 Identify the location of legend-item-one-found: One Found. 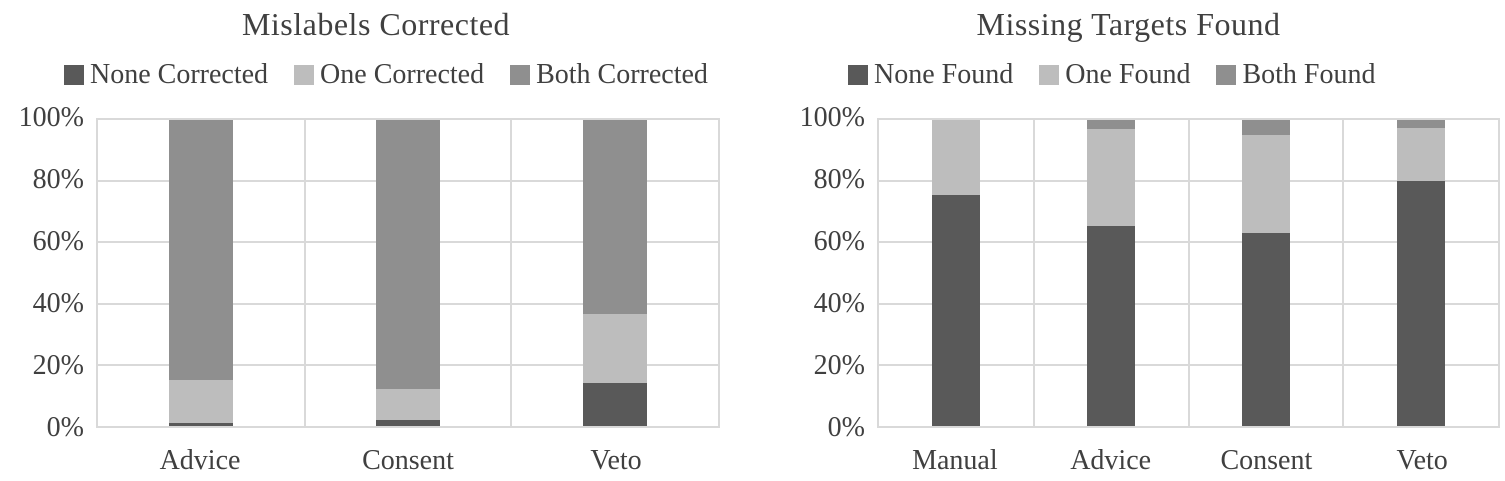
(1114, 75).